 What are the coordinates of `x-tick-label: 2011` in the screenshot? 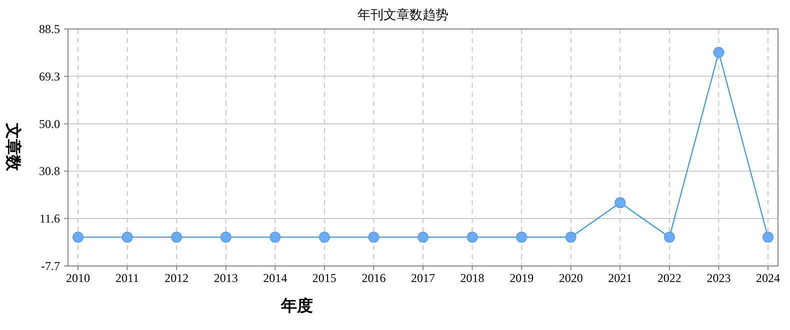 It's located at (128, 278).